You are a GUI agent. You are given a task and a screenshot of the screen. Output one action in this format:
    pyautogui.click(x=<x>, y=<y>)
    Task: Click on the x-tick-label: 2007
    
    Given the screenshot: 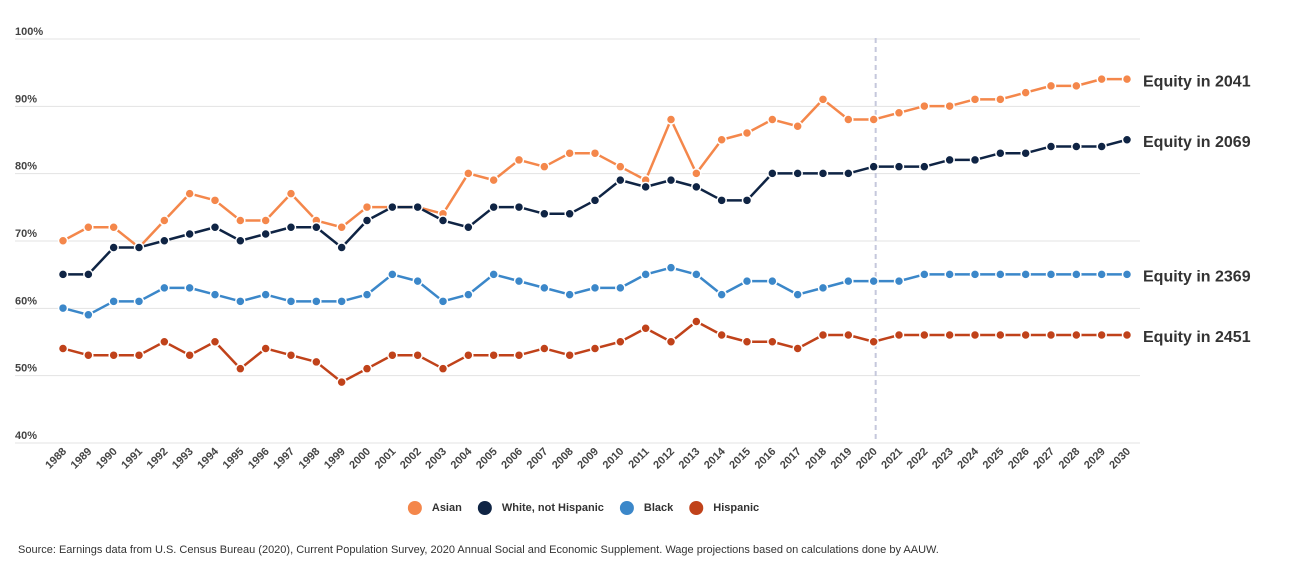 What is the action you would take?
    pyautogui.click(x=538, y=459)
    